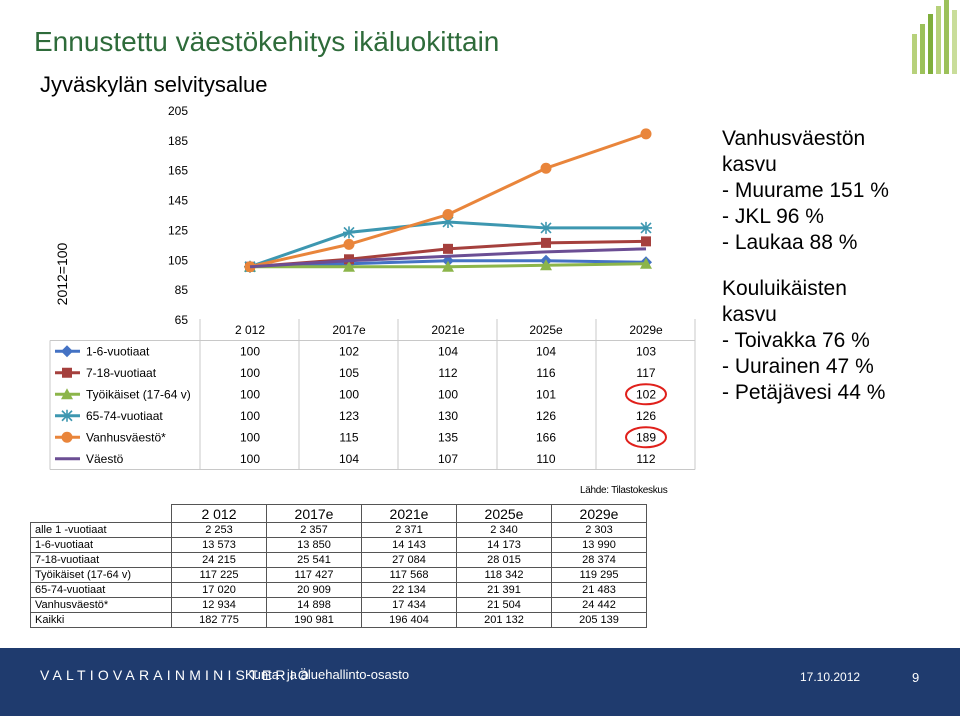 Image resolution: width=960 pixels, height=716 pixels. What do you see at coordinates (504, 530) in the screenshot?
I see `table-cell: 2 340` at bounding box center [504, 530].